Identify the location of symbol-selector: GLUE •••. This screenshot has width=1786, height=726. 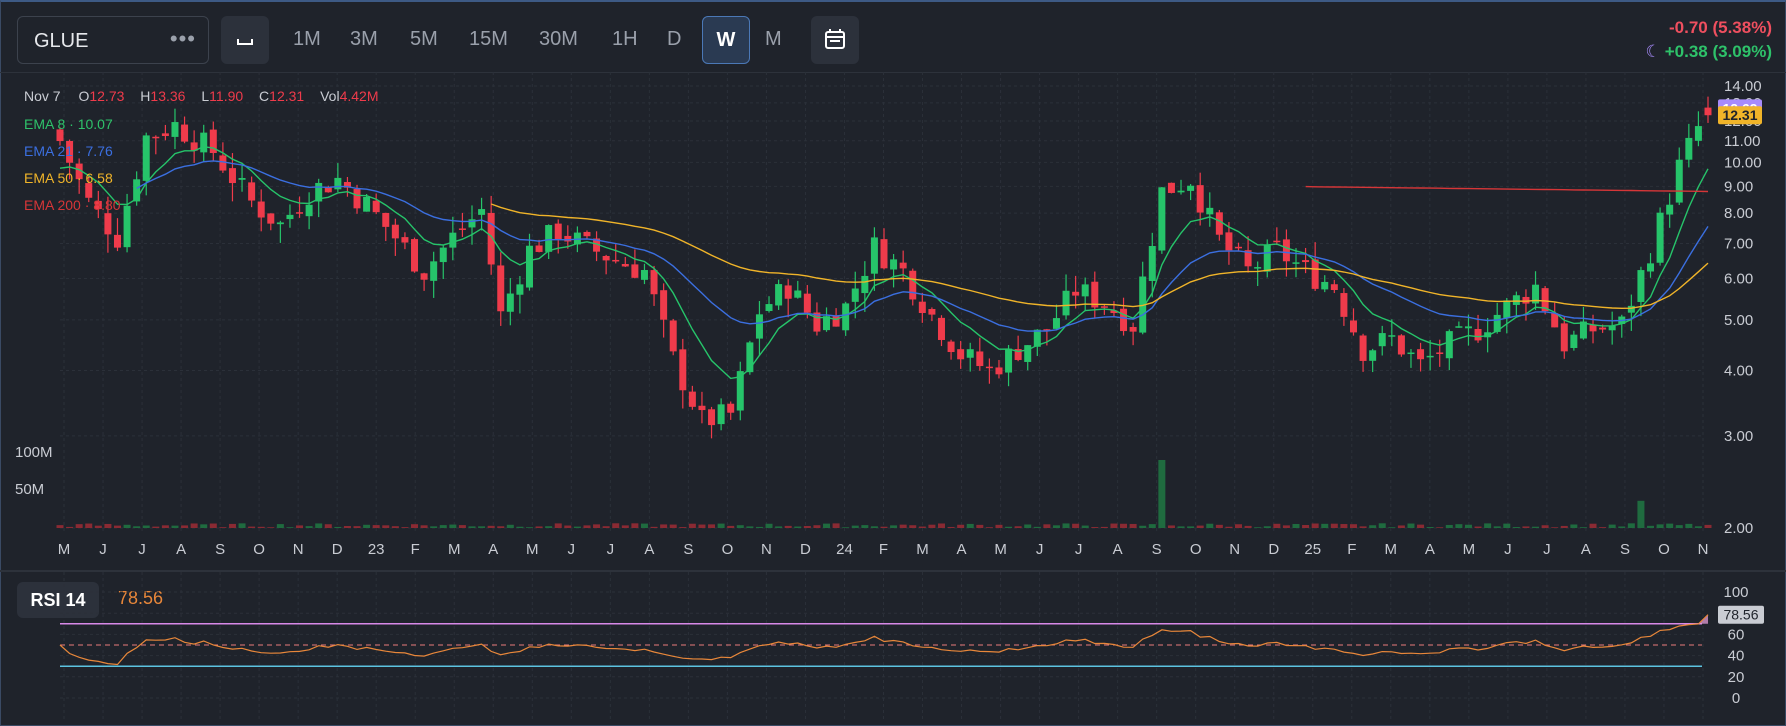
(113, 40).